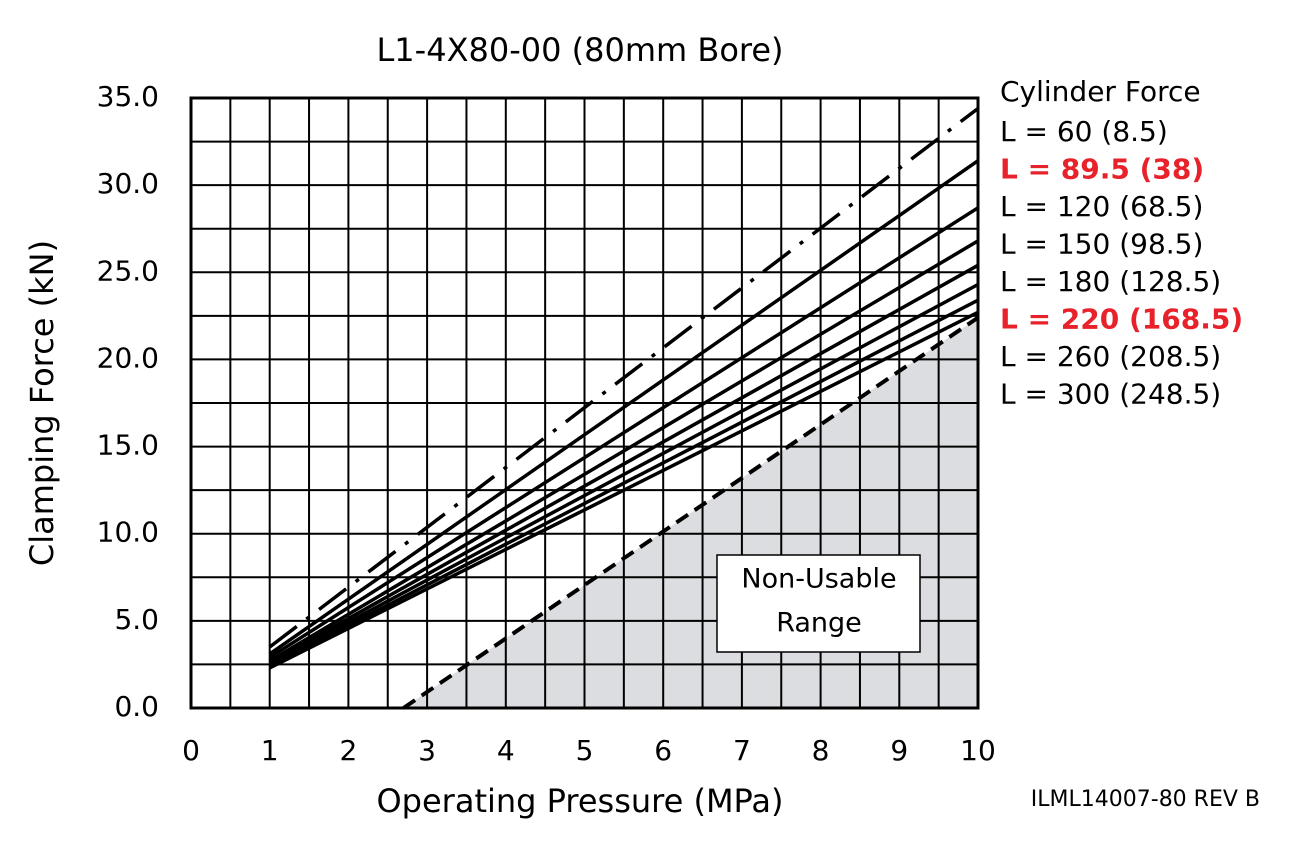 This screenshot has width=1300, height=844. Describe the element at coordinates (585, 750) in the screenshot. I see `x-tick-label: 5` at that location.